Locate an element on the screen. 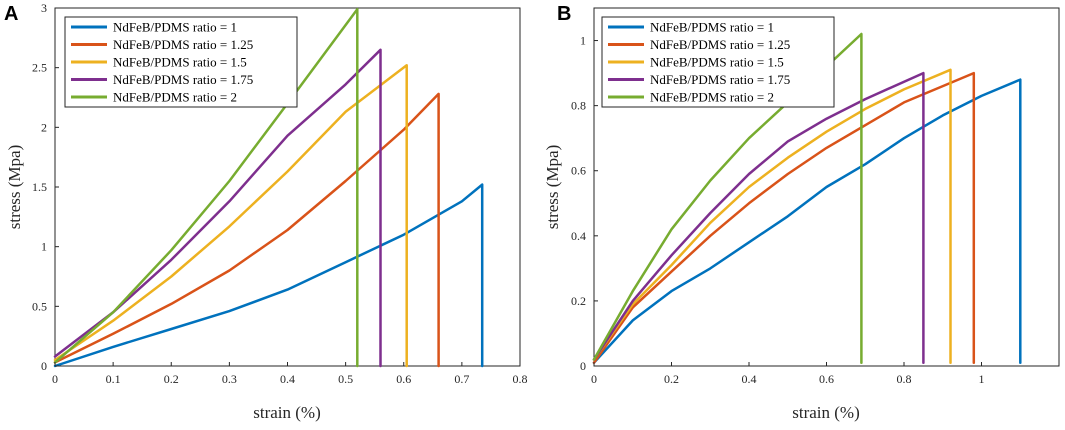  panel-b-letter: B is located at coordinates (564, 14).